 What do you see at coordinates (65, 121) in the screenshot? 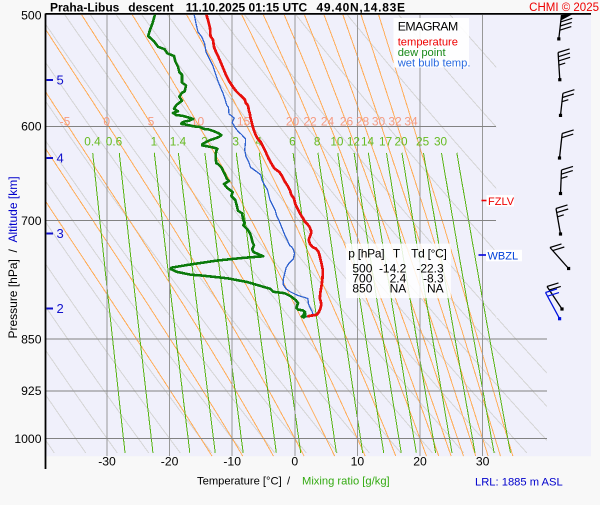
I see `svg-text: -5` at bounding box center [65, 121].